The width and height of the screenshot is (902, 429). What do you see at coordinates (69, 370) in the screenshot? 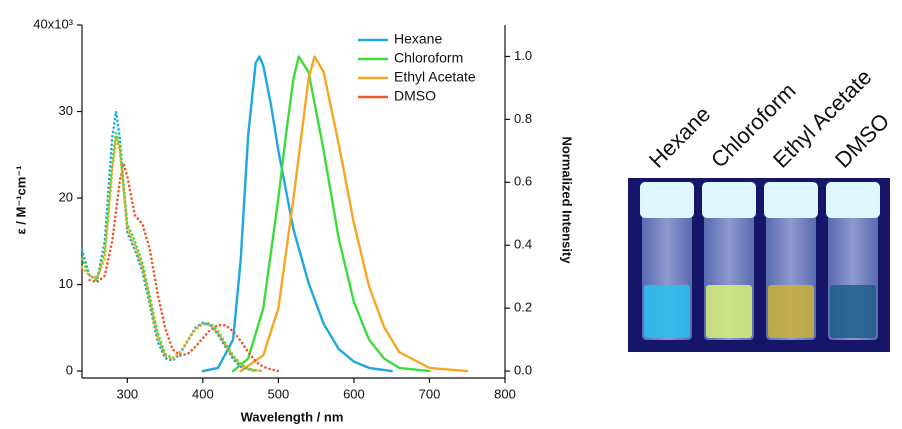
I see `y-tick-label: 0` at bounding box center [69, 370].